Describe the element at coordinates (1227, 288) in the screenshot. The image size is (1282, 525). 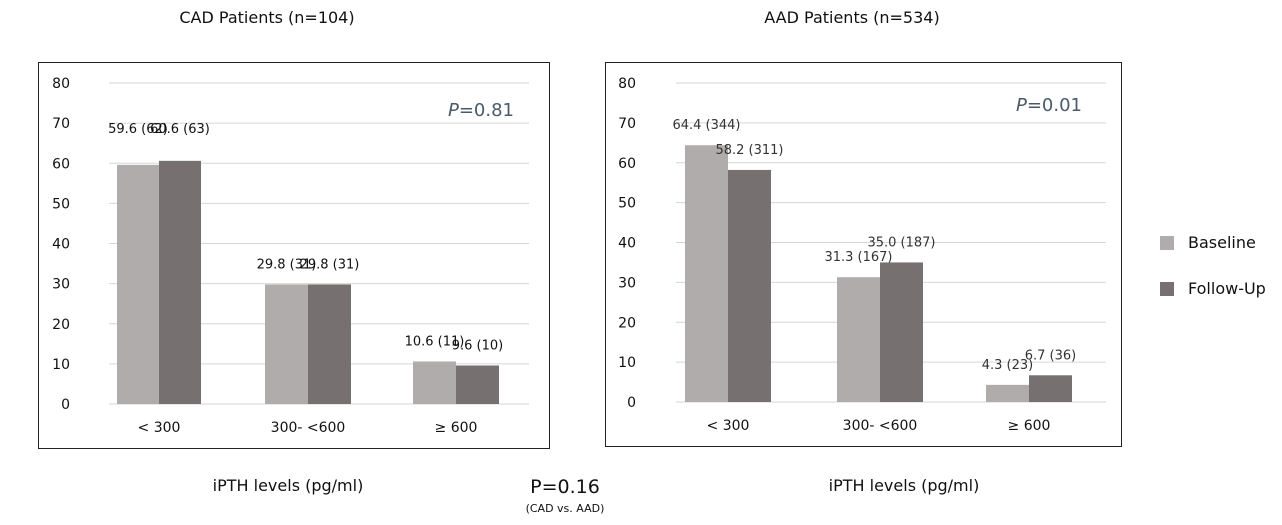
I see `legend-label-followup: Follow-Up` at that location.